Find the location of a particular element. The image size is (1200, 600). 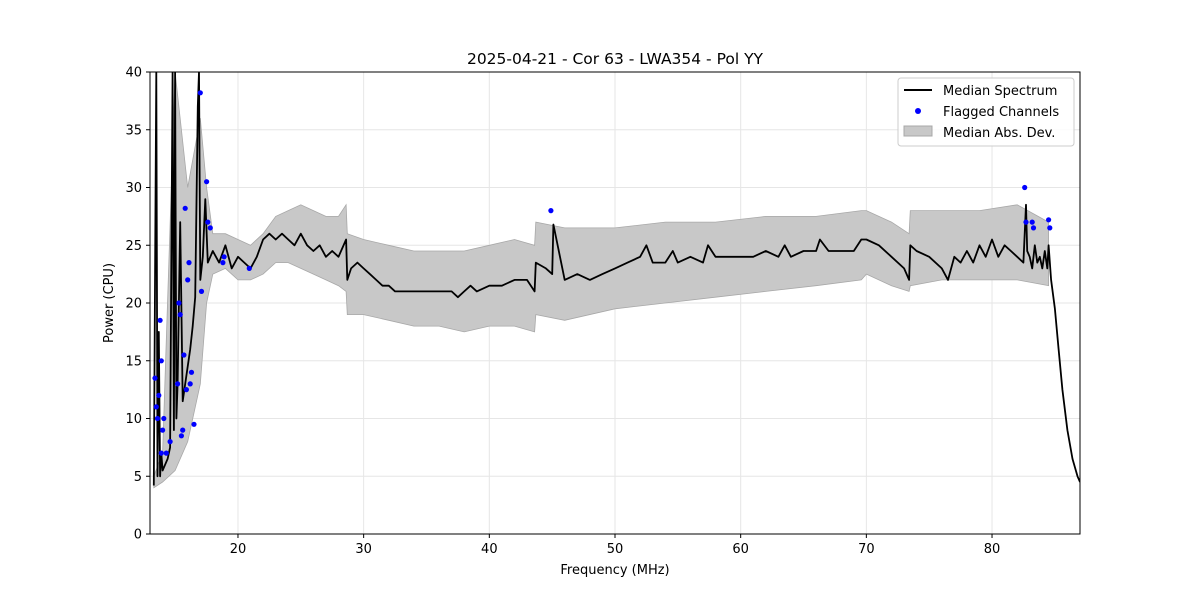

x-tick-label: 20 is located at coordinates (238, 549).